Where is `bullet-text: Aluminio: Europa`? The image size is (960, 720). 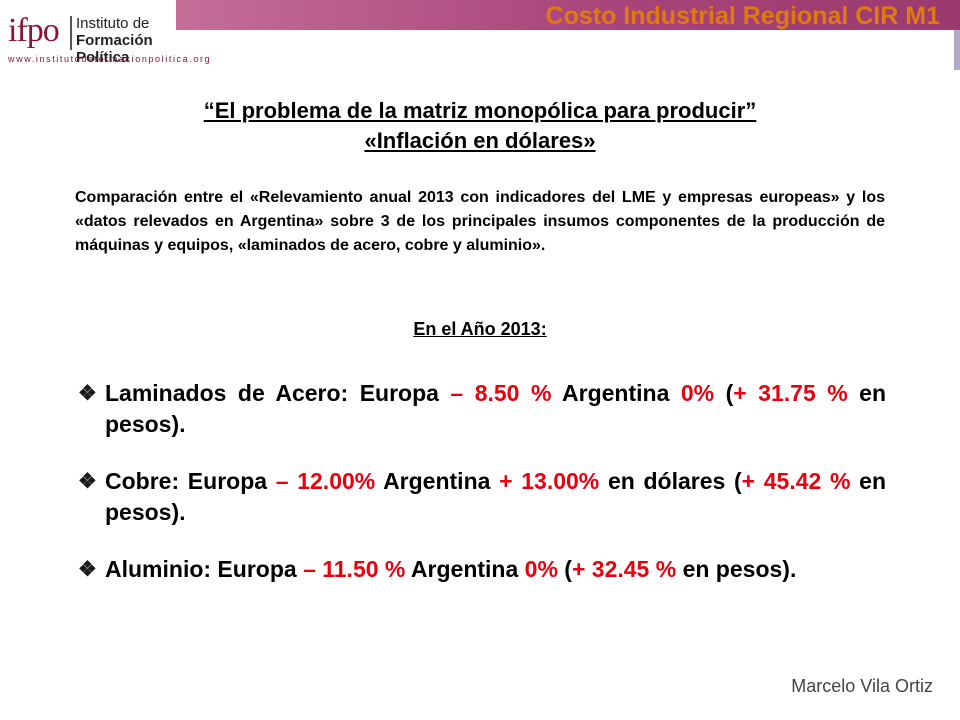
bullet-text: Aluminio: Europa is located at coordinates (204, 569).